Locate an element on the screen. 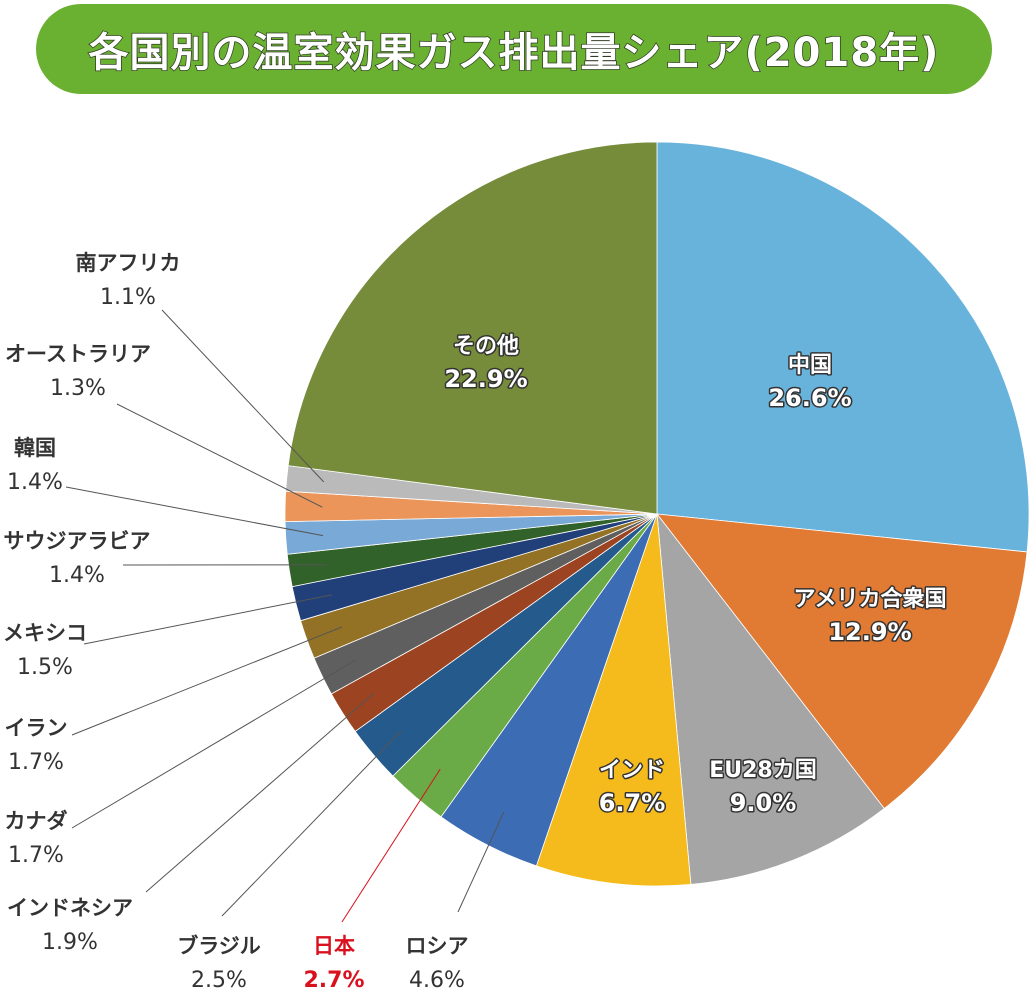 The height and width of the screenshot is (991, 1030). title-banner: 各国別の温室効果ガス排出量シェア(2018年) is located at coordinates (514, 49).